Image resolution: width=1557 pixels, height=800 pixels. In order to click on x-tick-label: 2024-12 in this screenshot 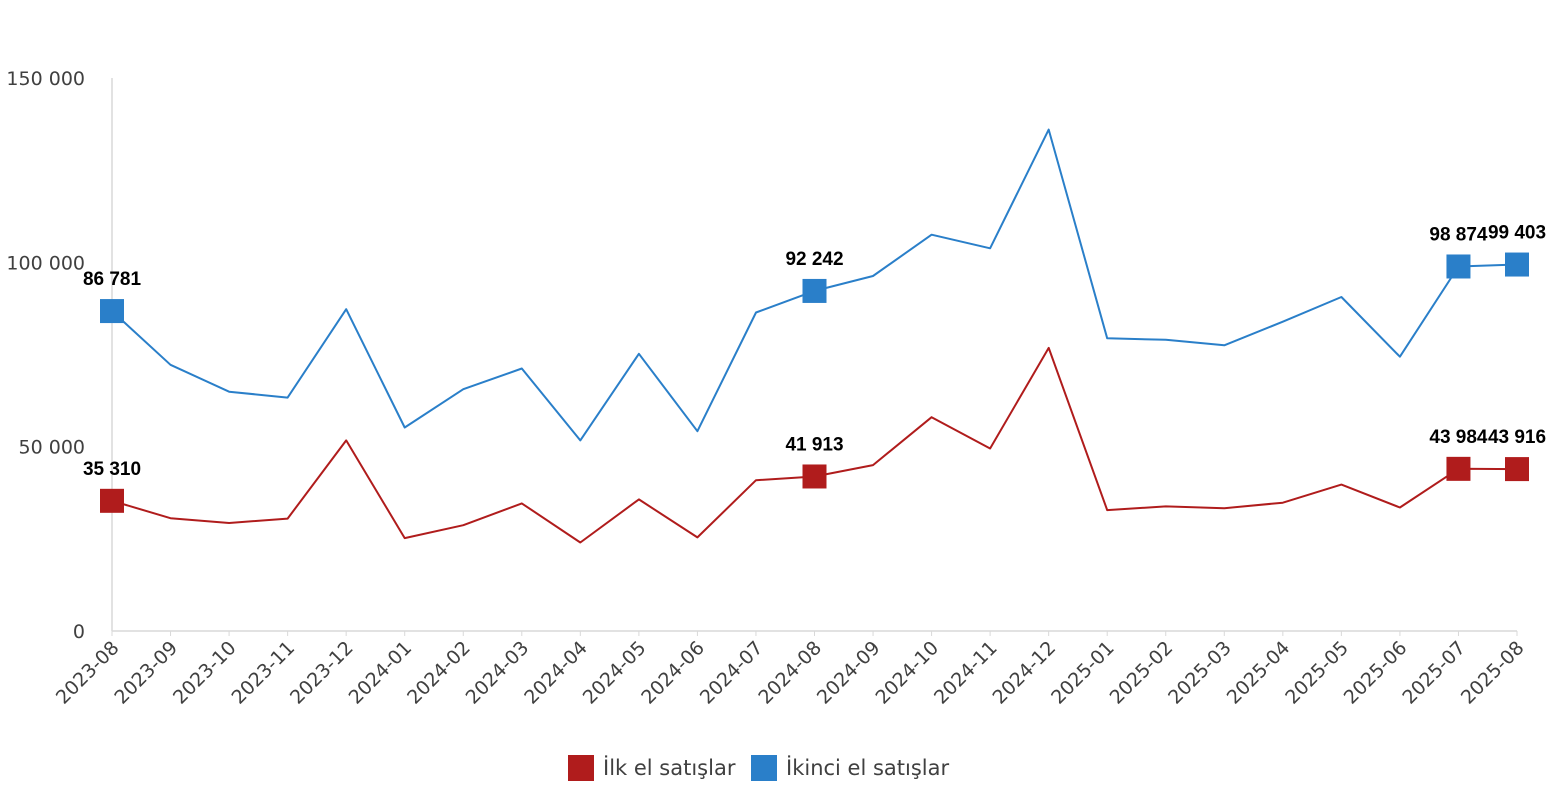, I will do `click(1025, 673)`.